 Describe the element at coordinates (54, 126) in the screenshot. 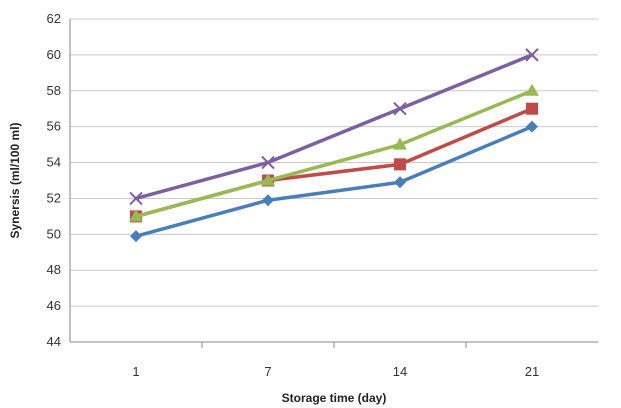

I see `y-tick-label: 56` at that location.